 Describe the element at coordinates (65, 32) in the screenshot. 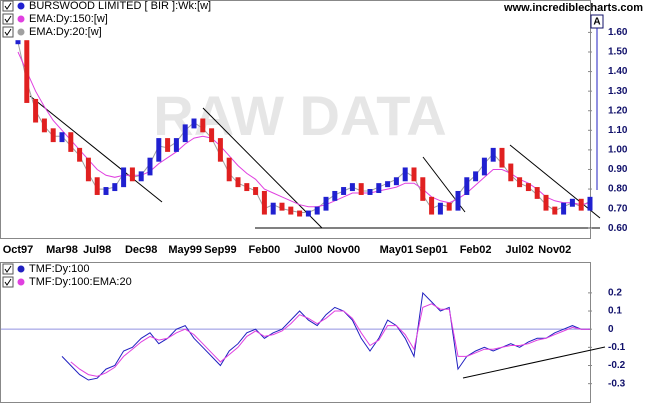

I see `legend-label: EMA:Dy:20:[w]` at that location.